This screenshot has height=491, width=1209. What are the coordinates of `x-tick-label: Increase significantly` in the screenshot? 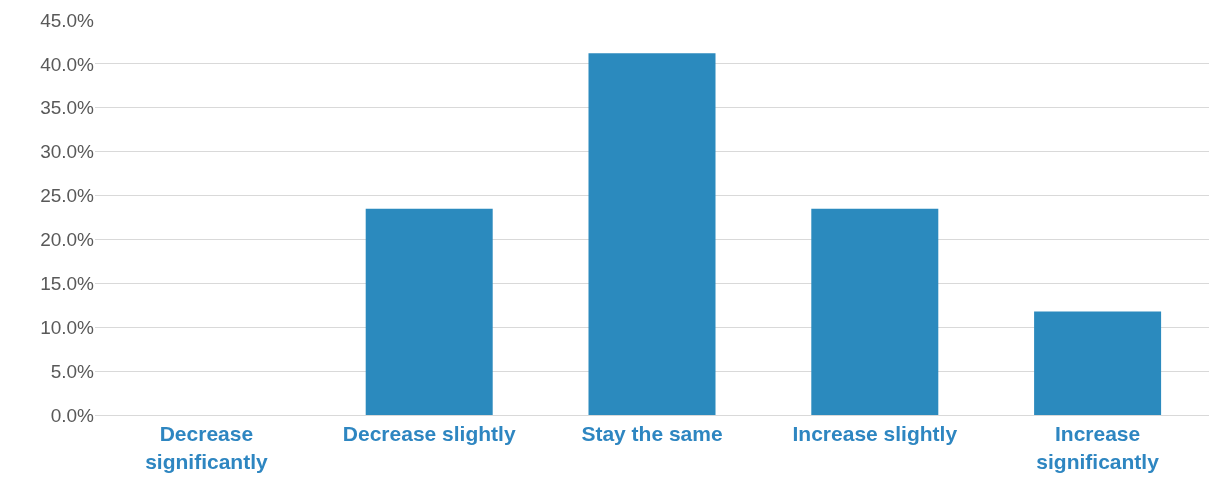 It's located at (1098, 447).